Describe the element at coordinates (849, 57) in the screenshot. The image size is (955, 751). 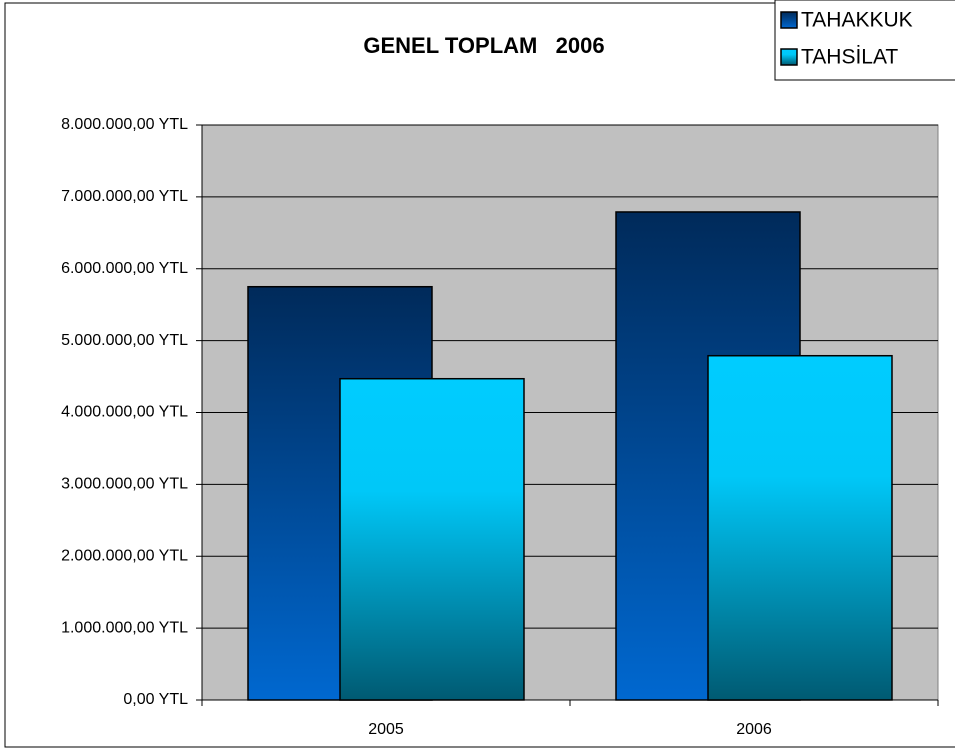
I see `legend-label: TAHSİLAT` at that location.